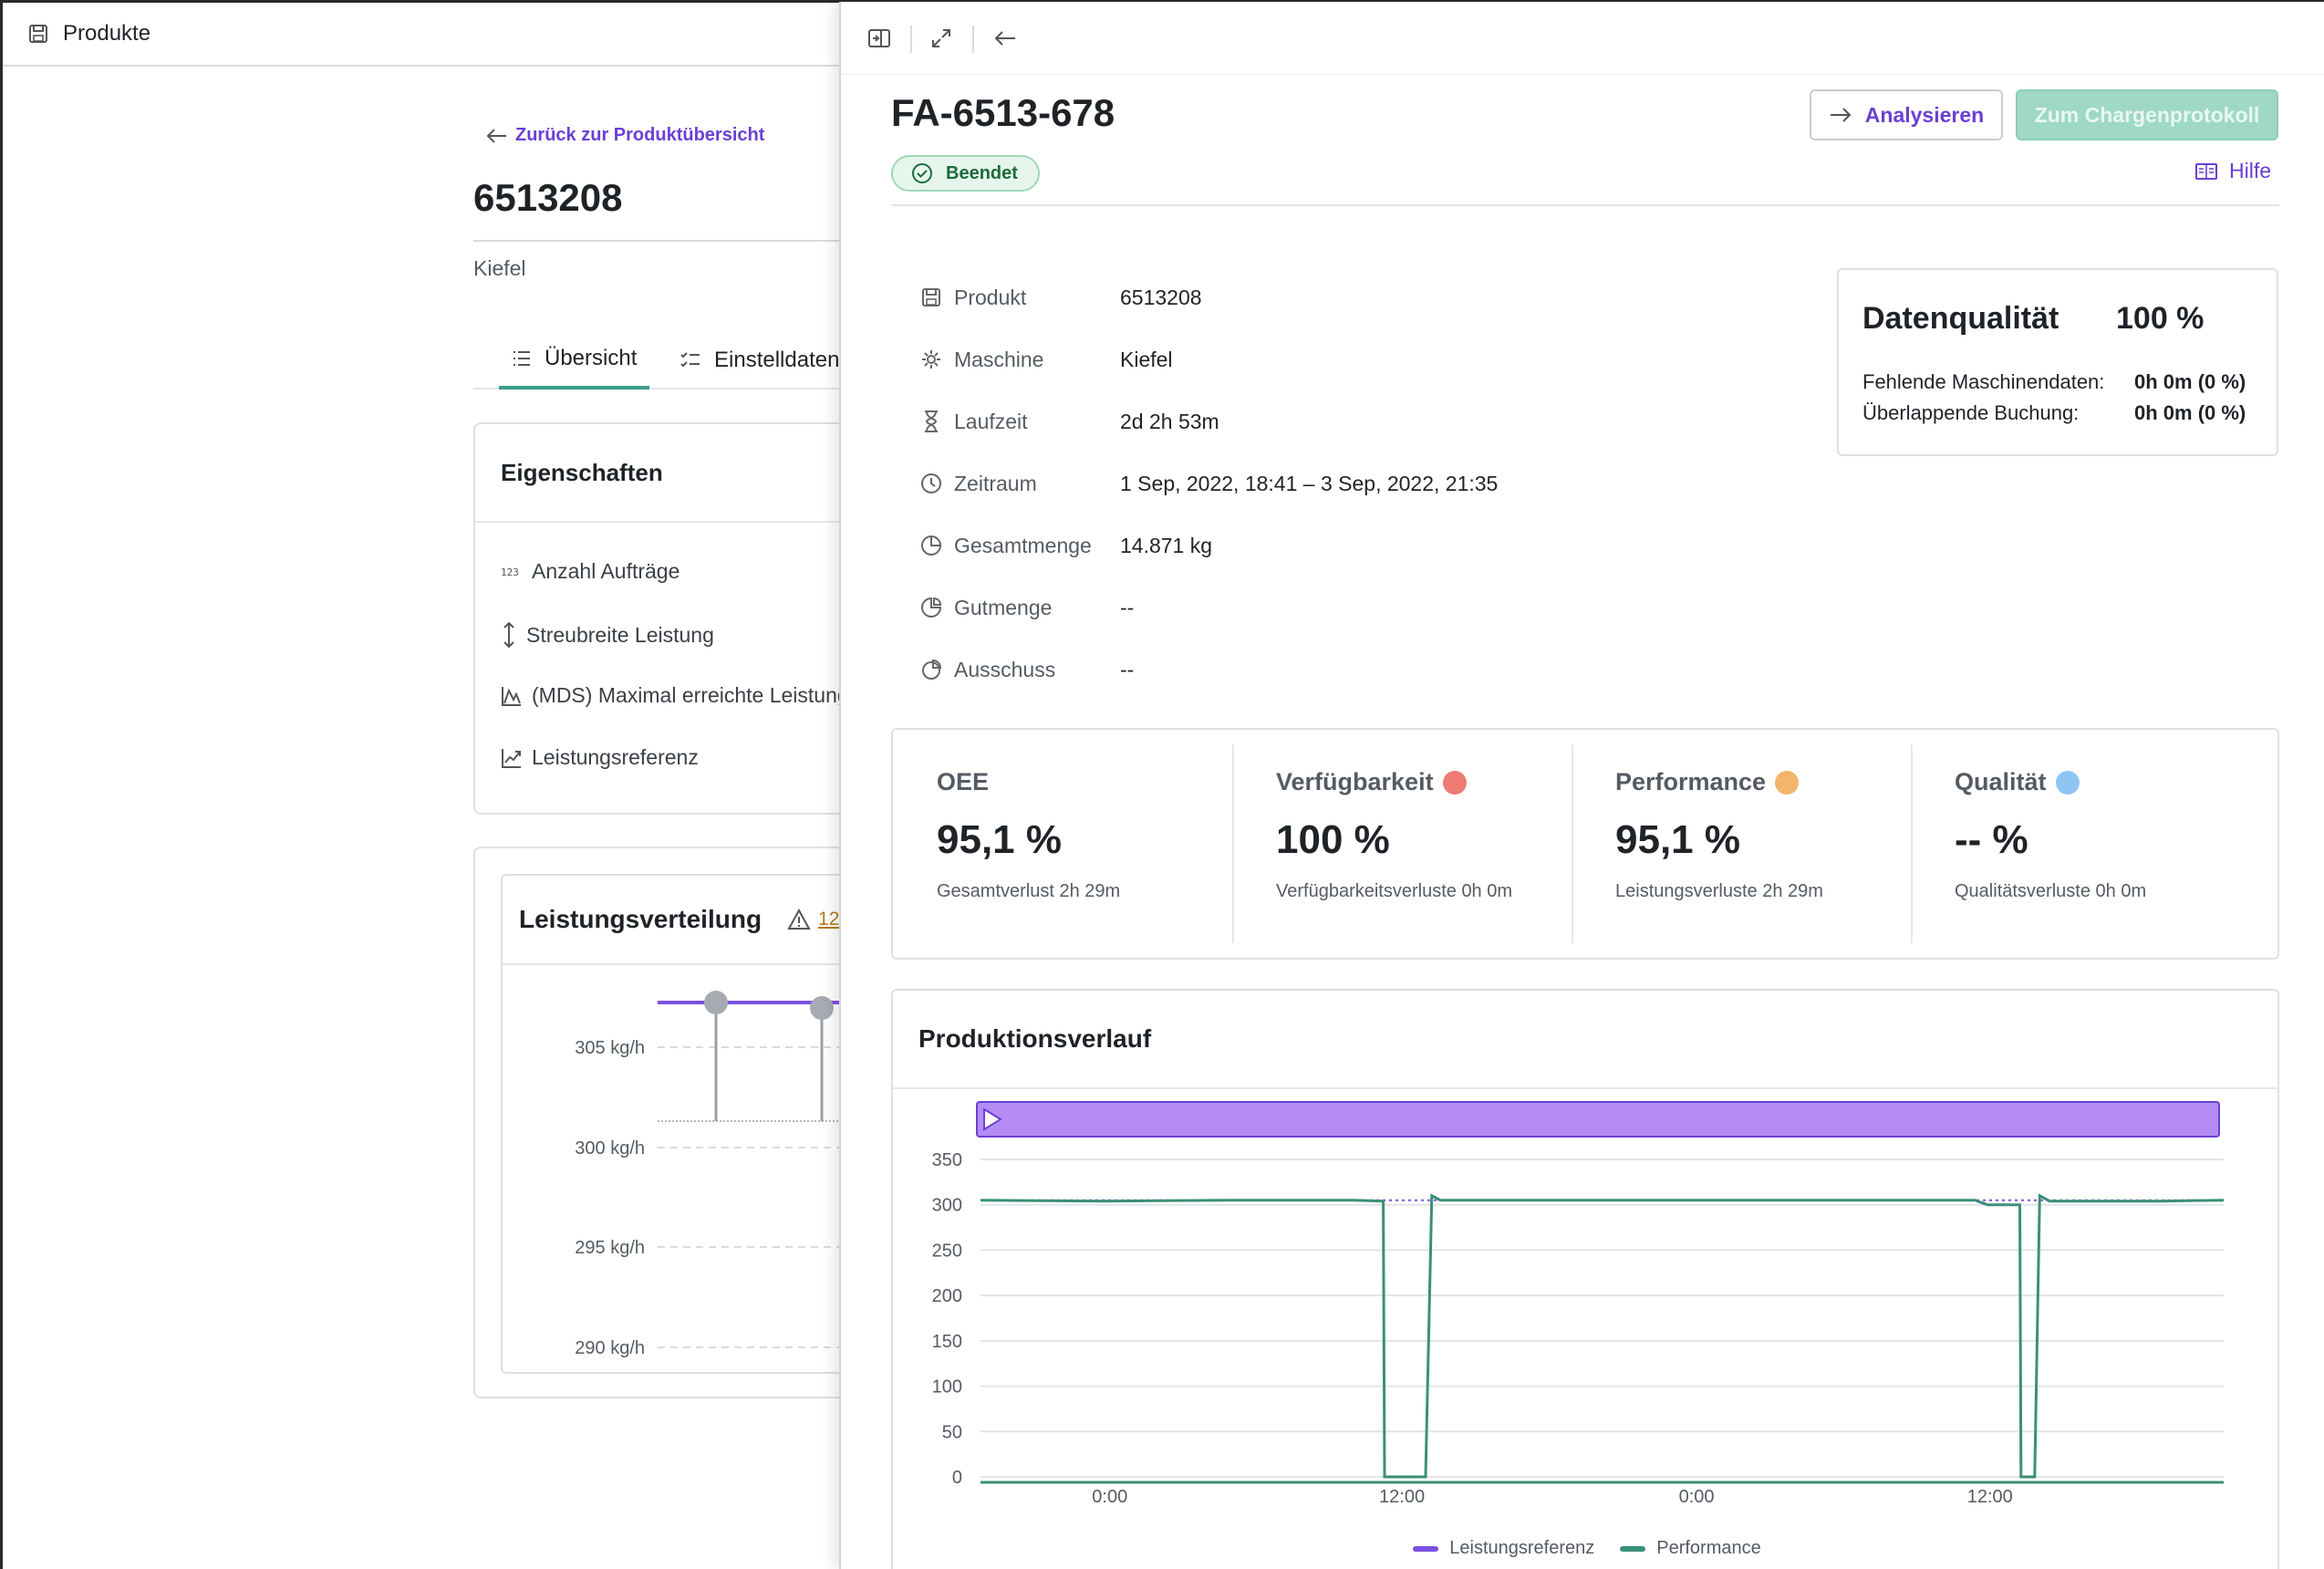 This screenshot has width=2324, height=1569. What do you see at coordinates (1454, 782) in the screenshot?
I see `availability-dot-icon` at bounding box center [1454, 782].